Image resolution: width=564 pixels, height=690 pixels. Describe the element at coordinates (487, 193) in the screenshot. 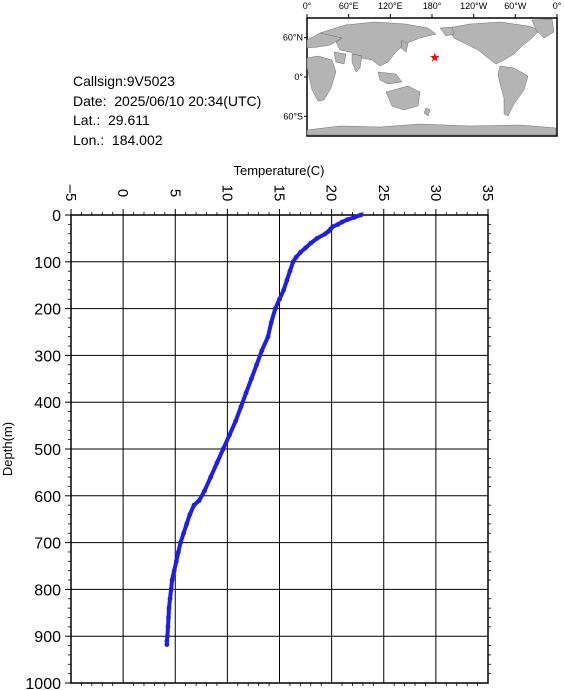

I see `x-tick-label: 35` at that location.